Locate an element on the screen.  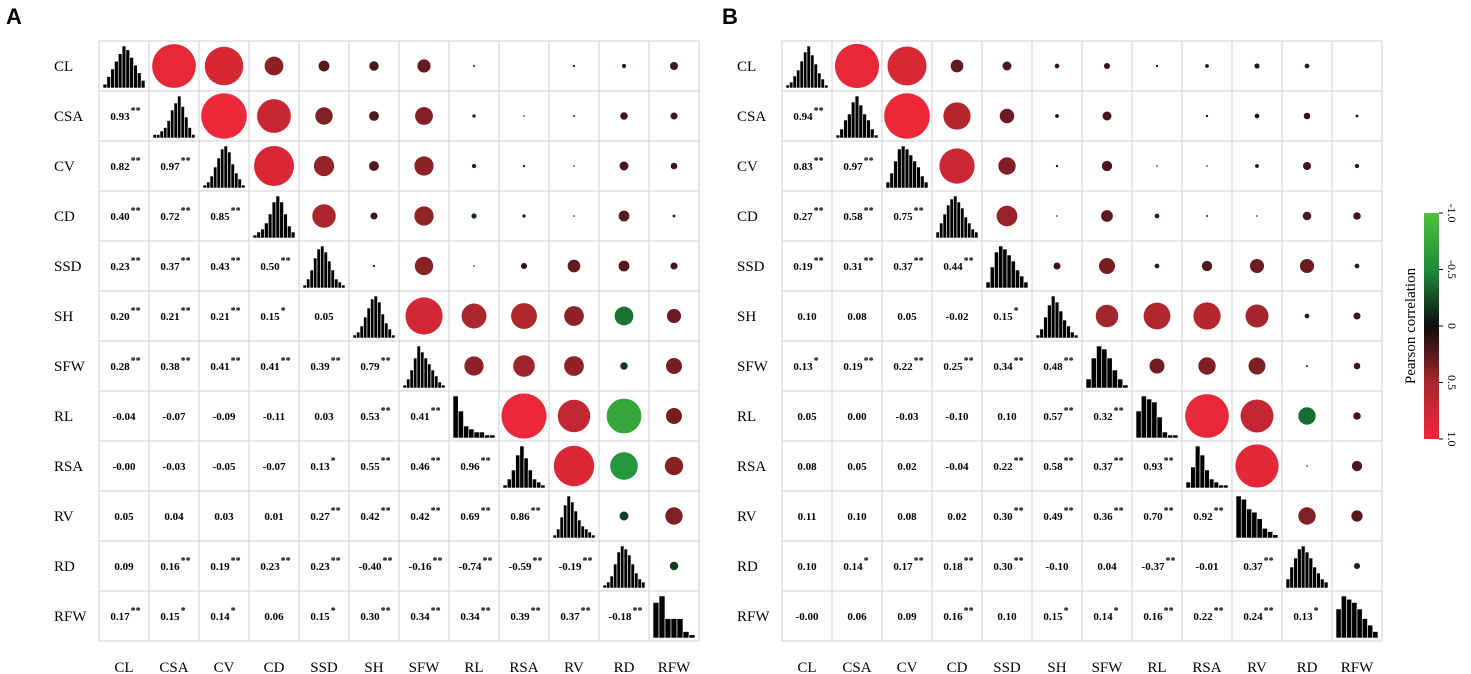
y-tick-label: CSA is located at coordinates (68, 117).